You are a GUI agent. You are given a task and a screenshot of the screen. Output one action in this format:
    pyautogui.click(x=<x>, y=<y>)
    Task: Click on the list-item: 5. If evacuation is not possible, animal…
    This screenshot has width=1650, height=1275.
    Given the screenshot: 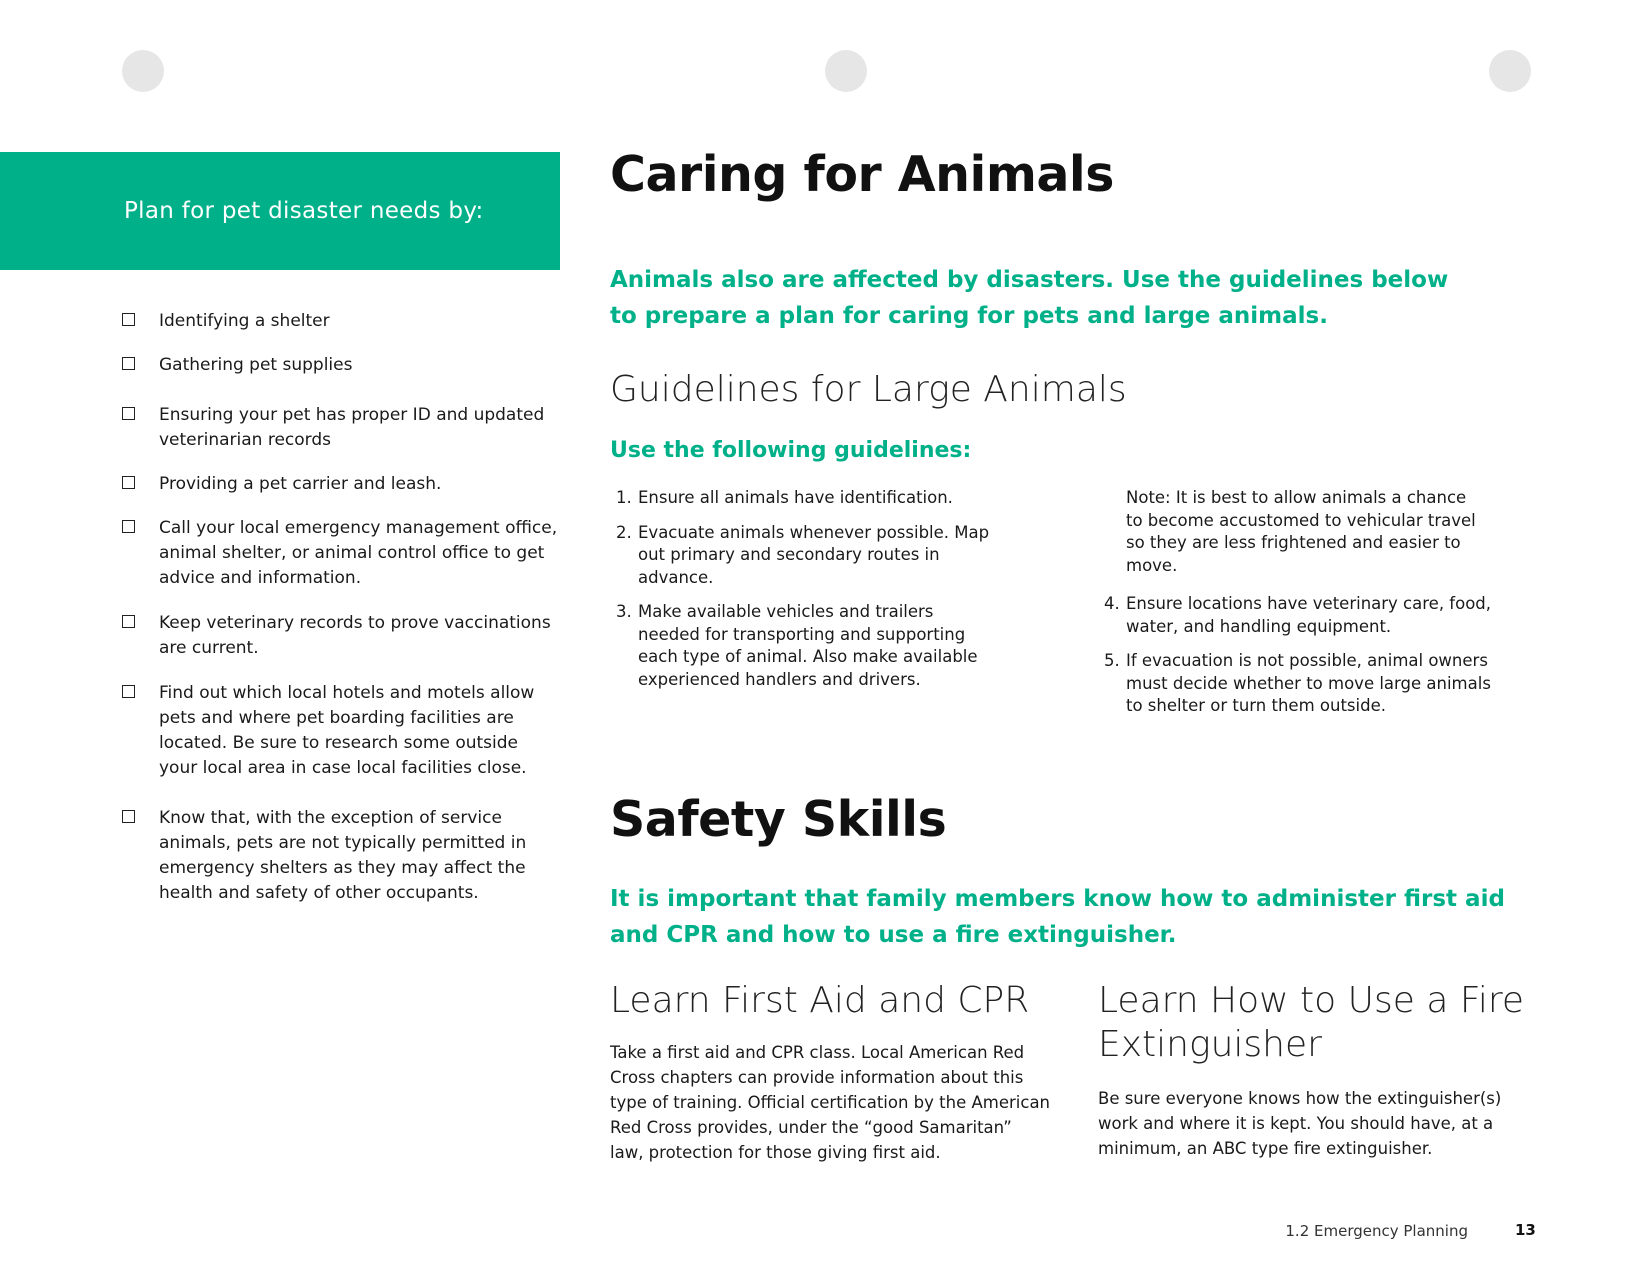 What is the action you would take?
    pyautogui.click(x=1297, y=683)
    